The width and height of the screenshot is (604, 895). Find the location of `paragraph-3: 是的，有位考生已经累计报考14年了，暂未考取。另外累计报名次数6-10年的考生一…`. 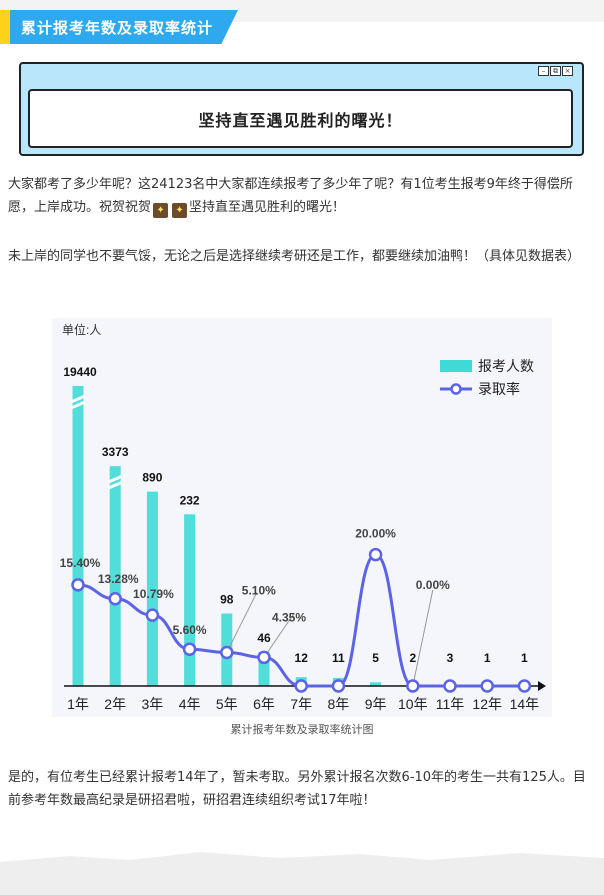

paragraph-3: 是的，有位考生已经累计报考14年了，暂未考取。另外累计报名次数6-10年的考生一… is located at coordinates (297, 789).